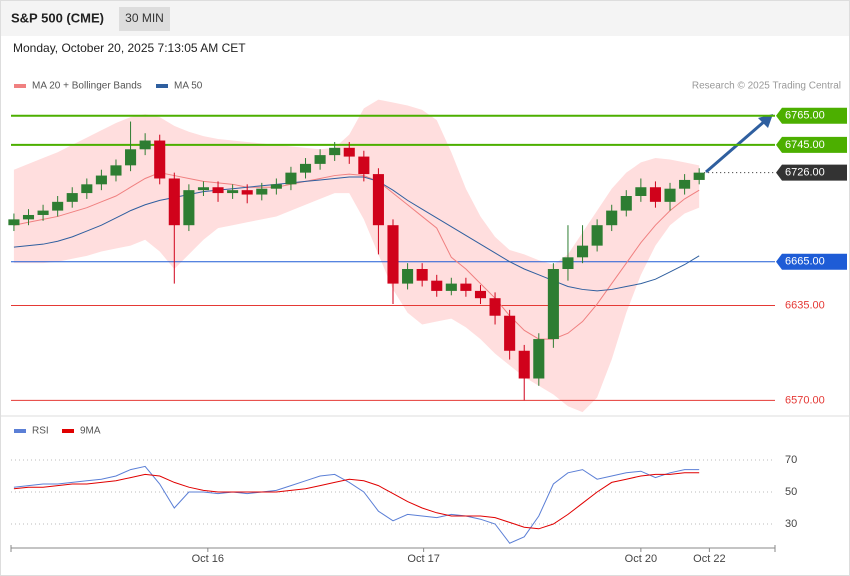 This screenshot has width=850, height=576. I want to click on level-label: 6765.00, so click(805, 116).